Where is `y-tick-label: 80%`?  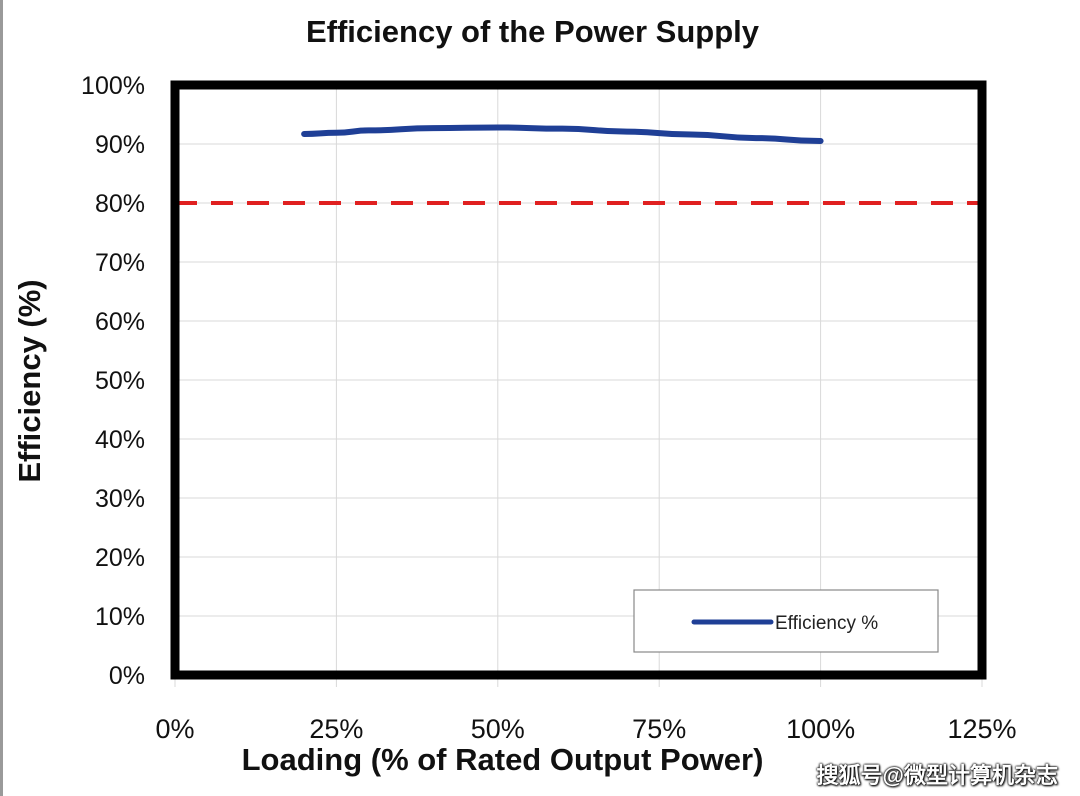
y-tick-label: 80% is located at coordinates (120, 204).